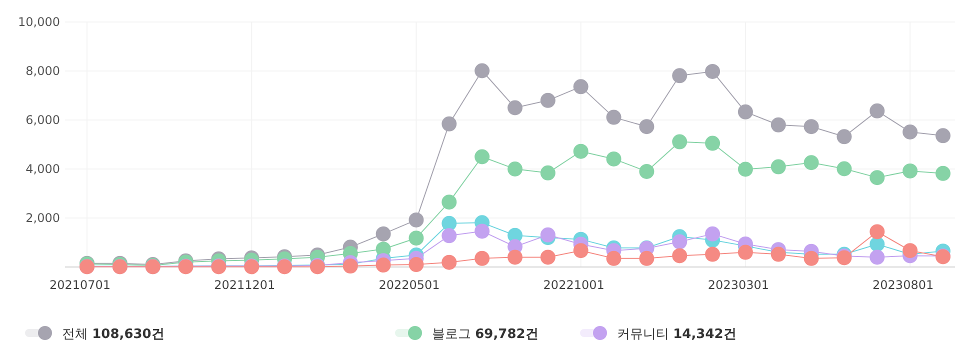  What do you see at coordinates (43, 71) in the screenshot?
I see `y-tick-label: 8,000` at bounding box center [43, 71].